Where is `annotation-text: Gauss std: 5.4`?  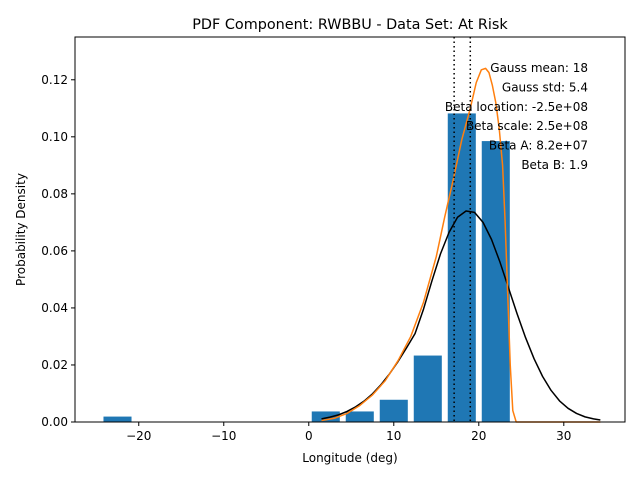 annotation-text: Gauss std: 5.4 is located at coordinates (545, 87).